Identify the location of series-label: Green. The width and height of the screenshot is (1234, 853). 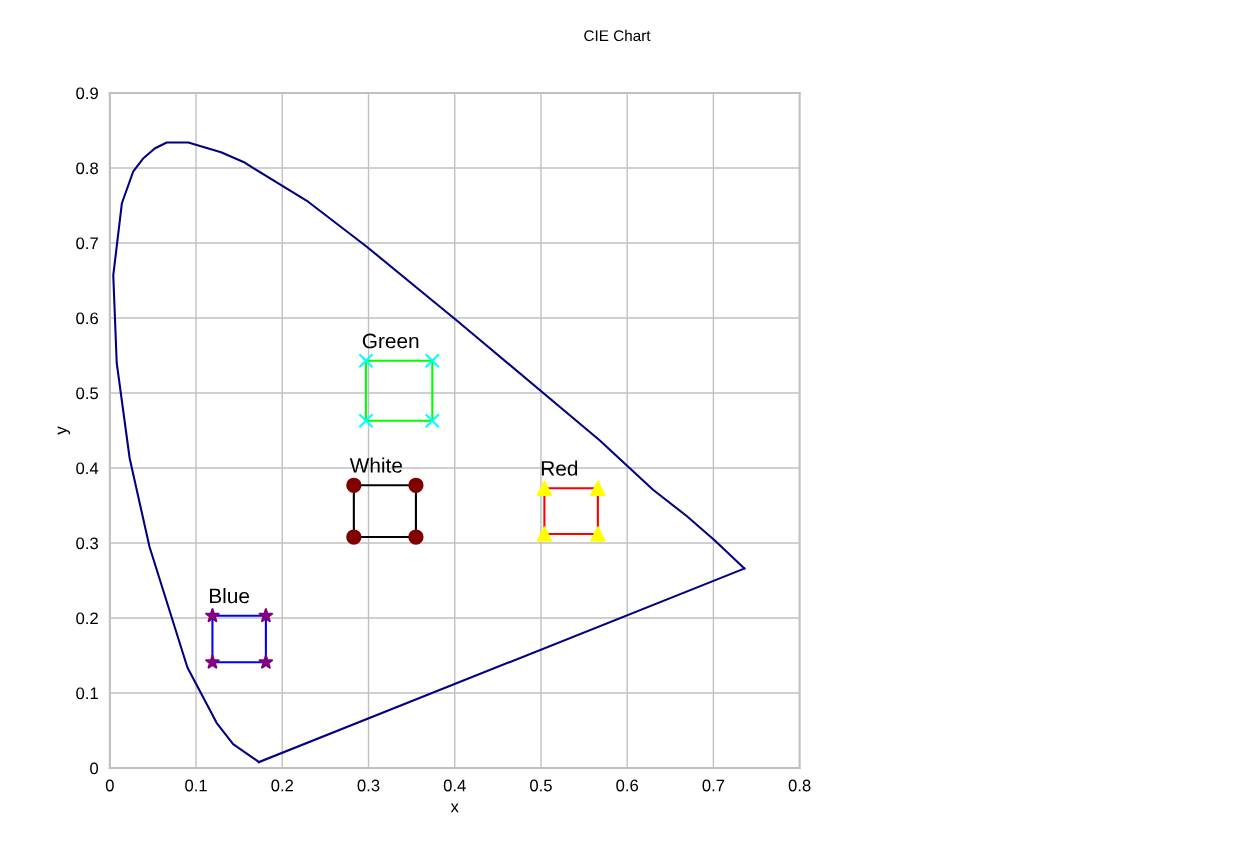
(390, 341).